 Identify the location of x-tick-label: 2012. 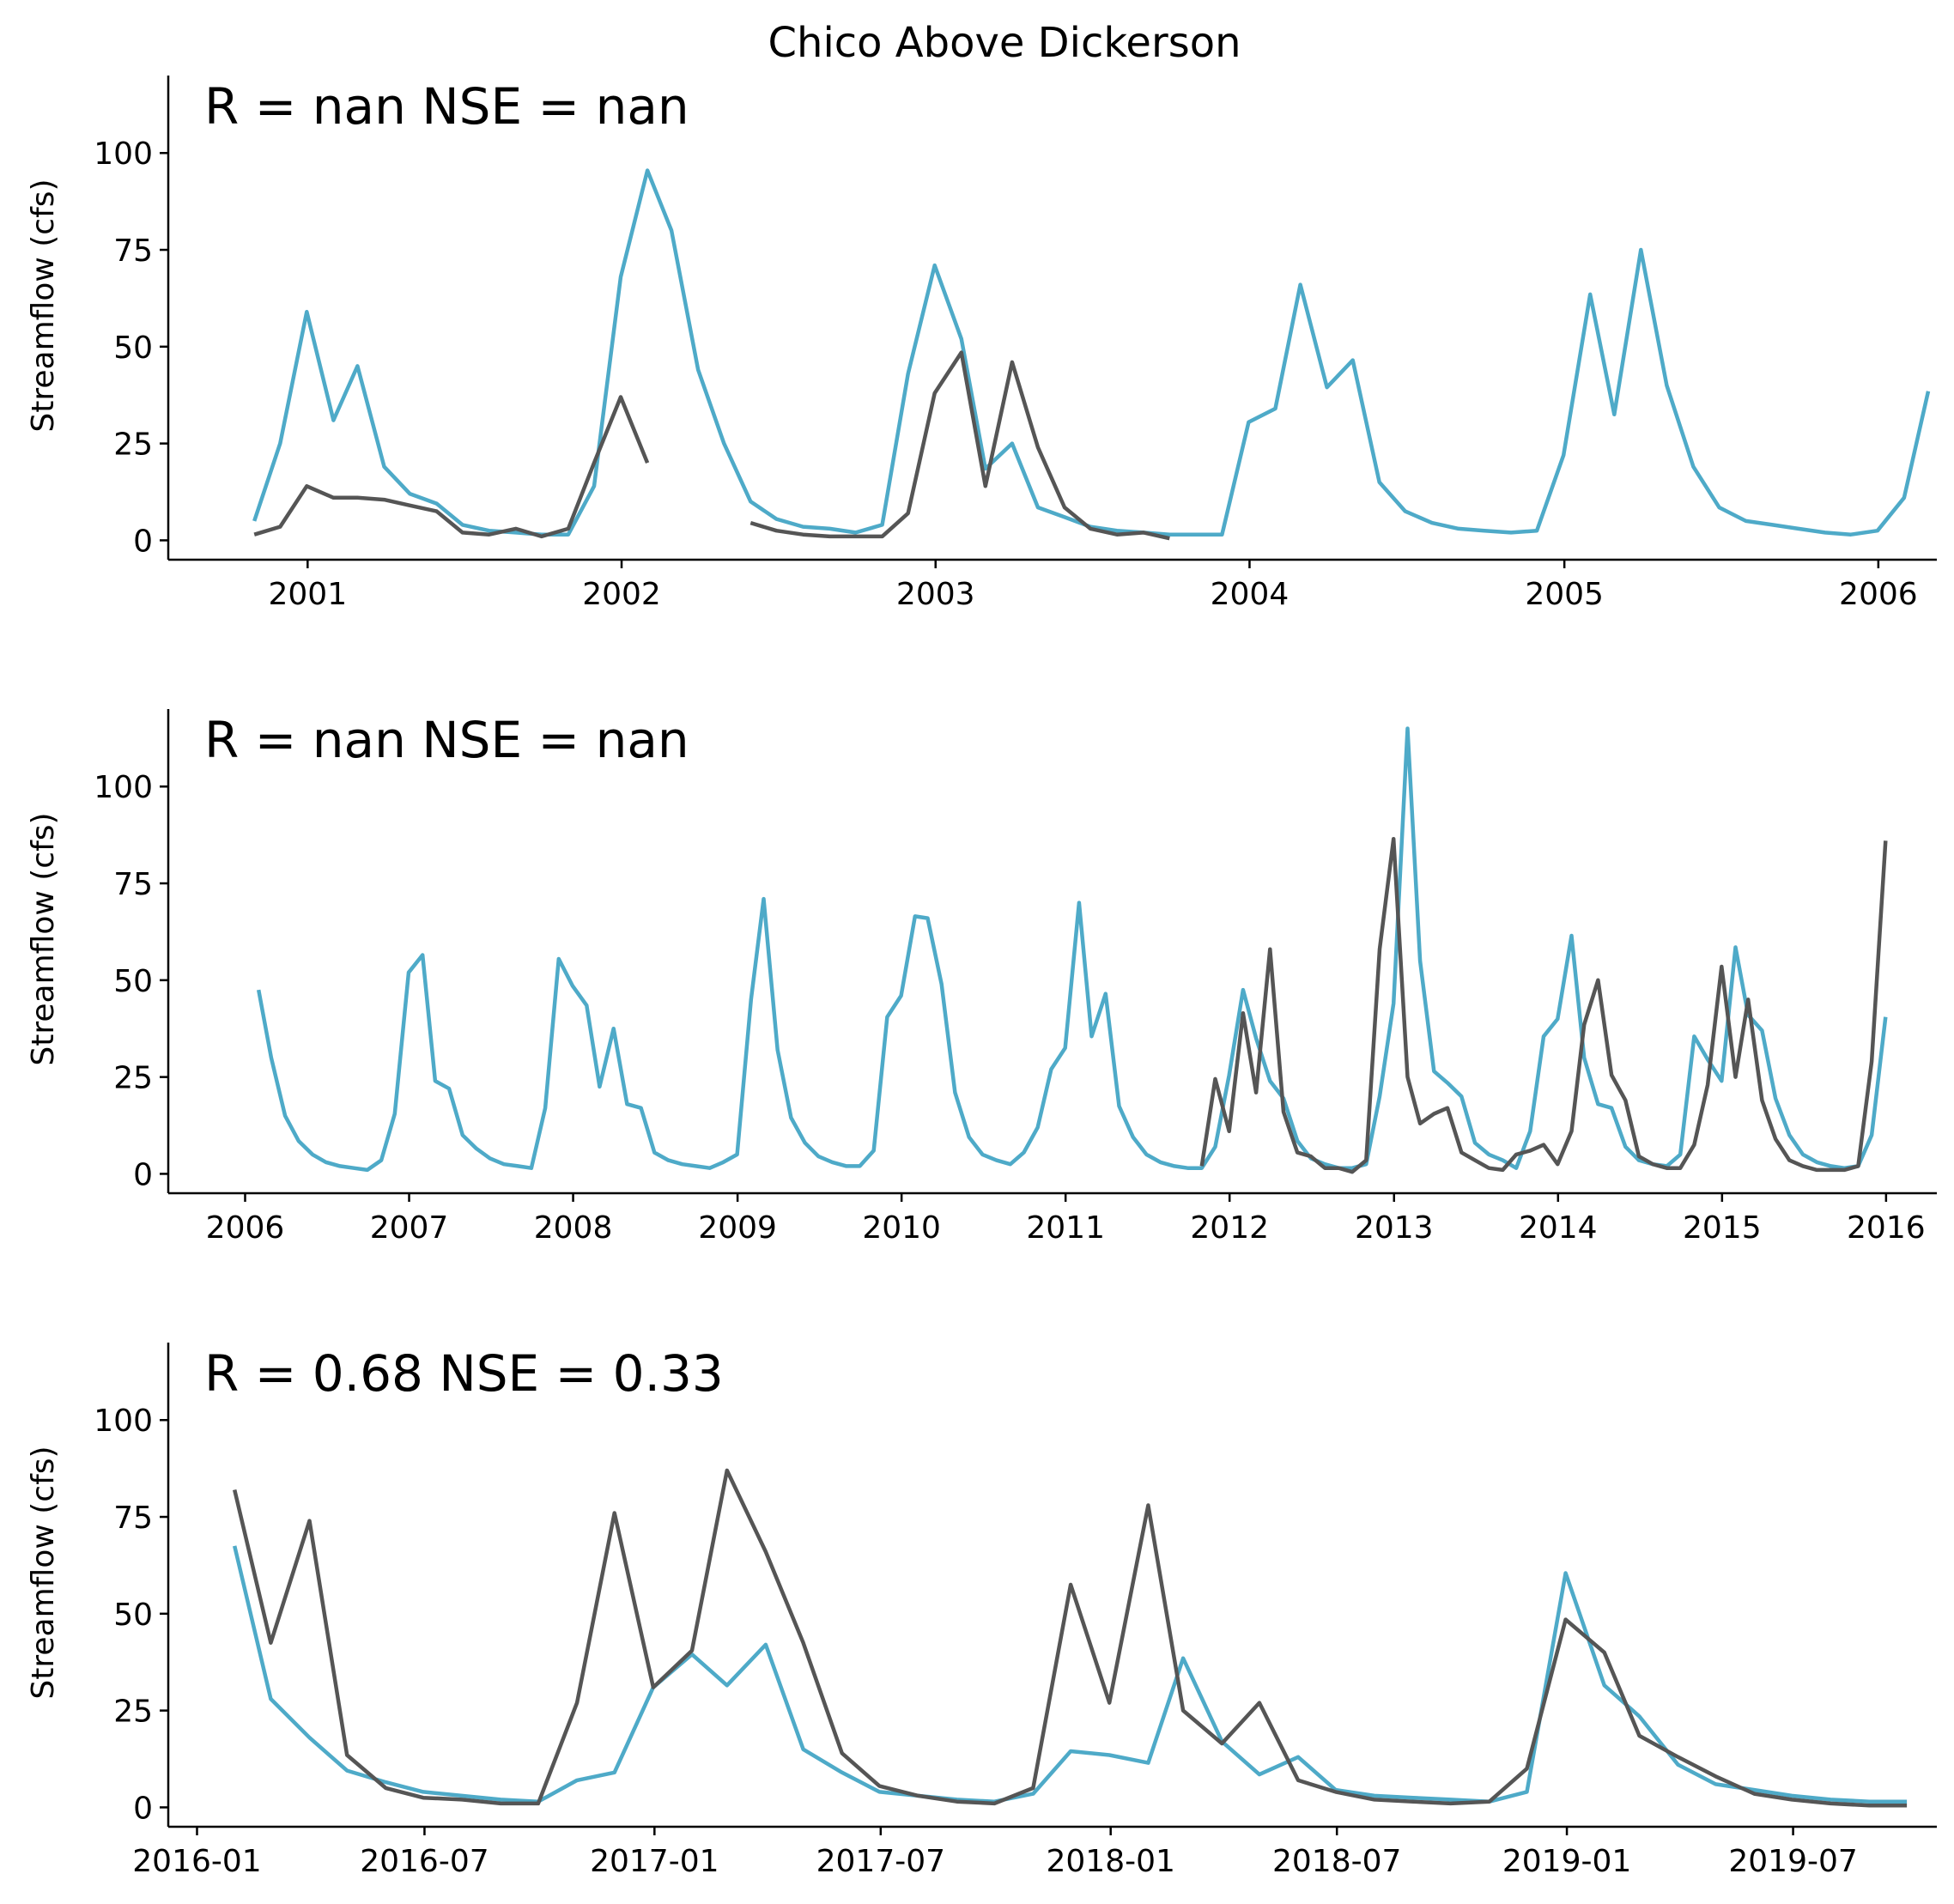
(1229, 1228).